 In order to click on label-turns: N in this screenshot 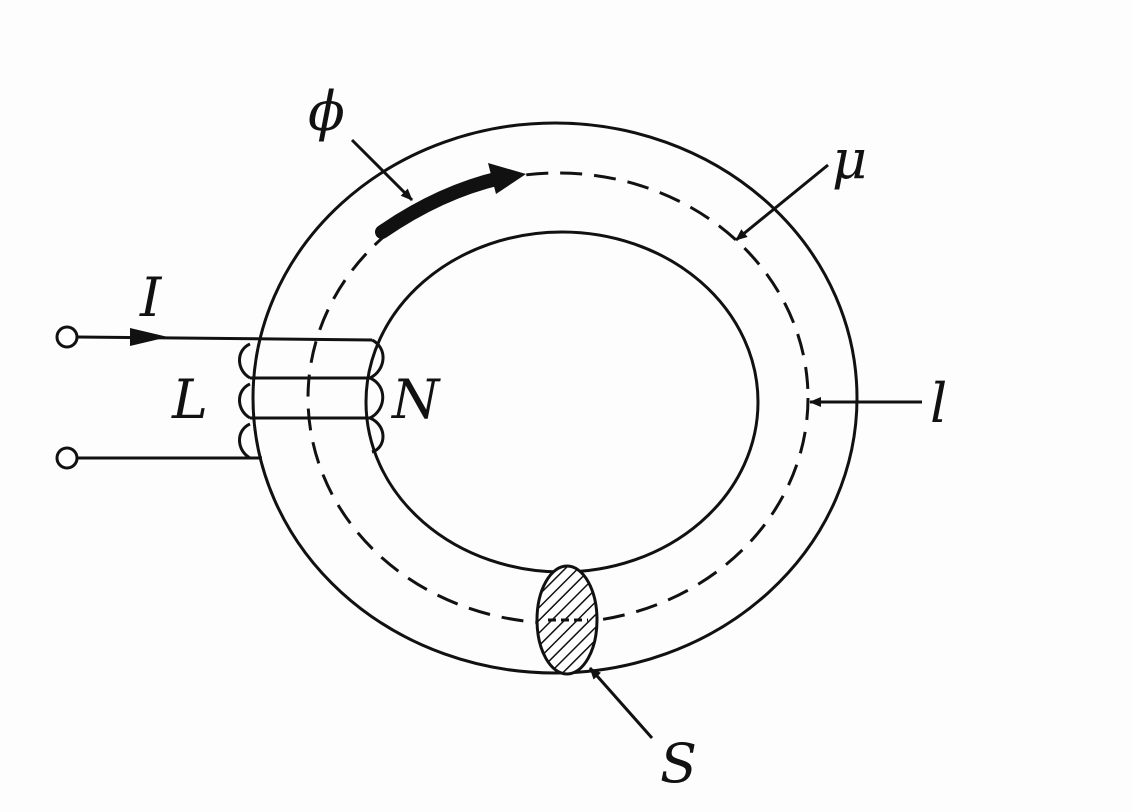, I will do `click(415, 399)`.